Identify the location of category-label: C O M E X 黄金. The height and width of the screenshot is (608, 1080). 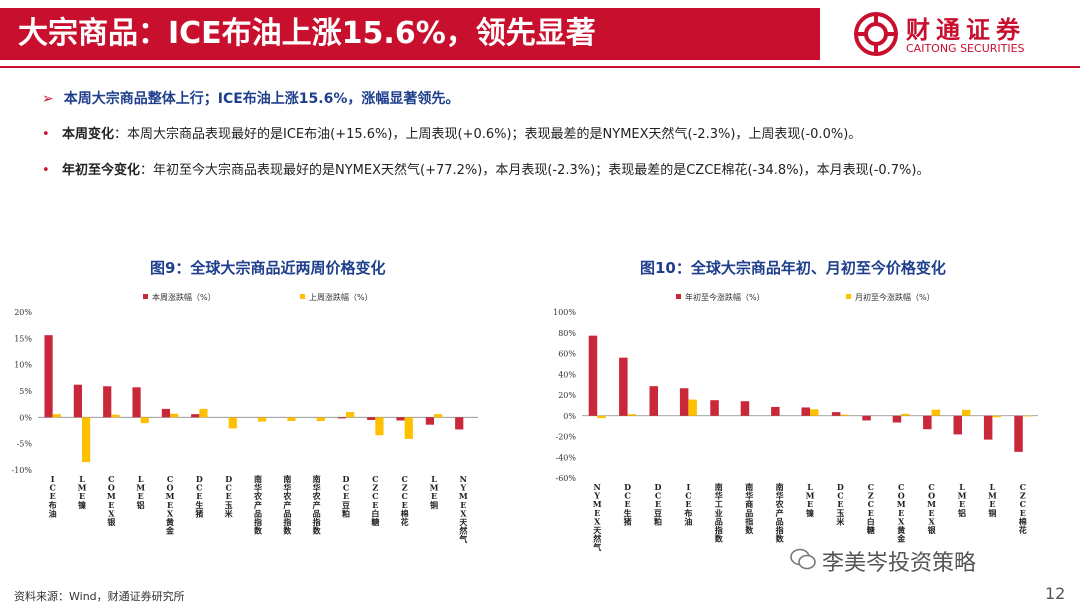
(170, 505).